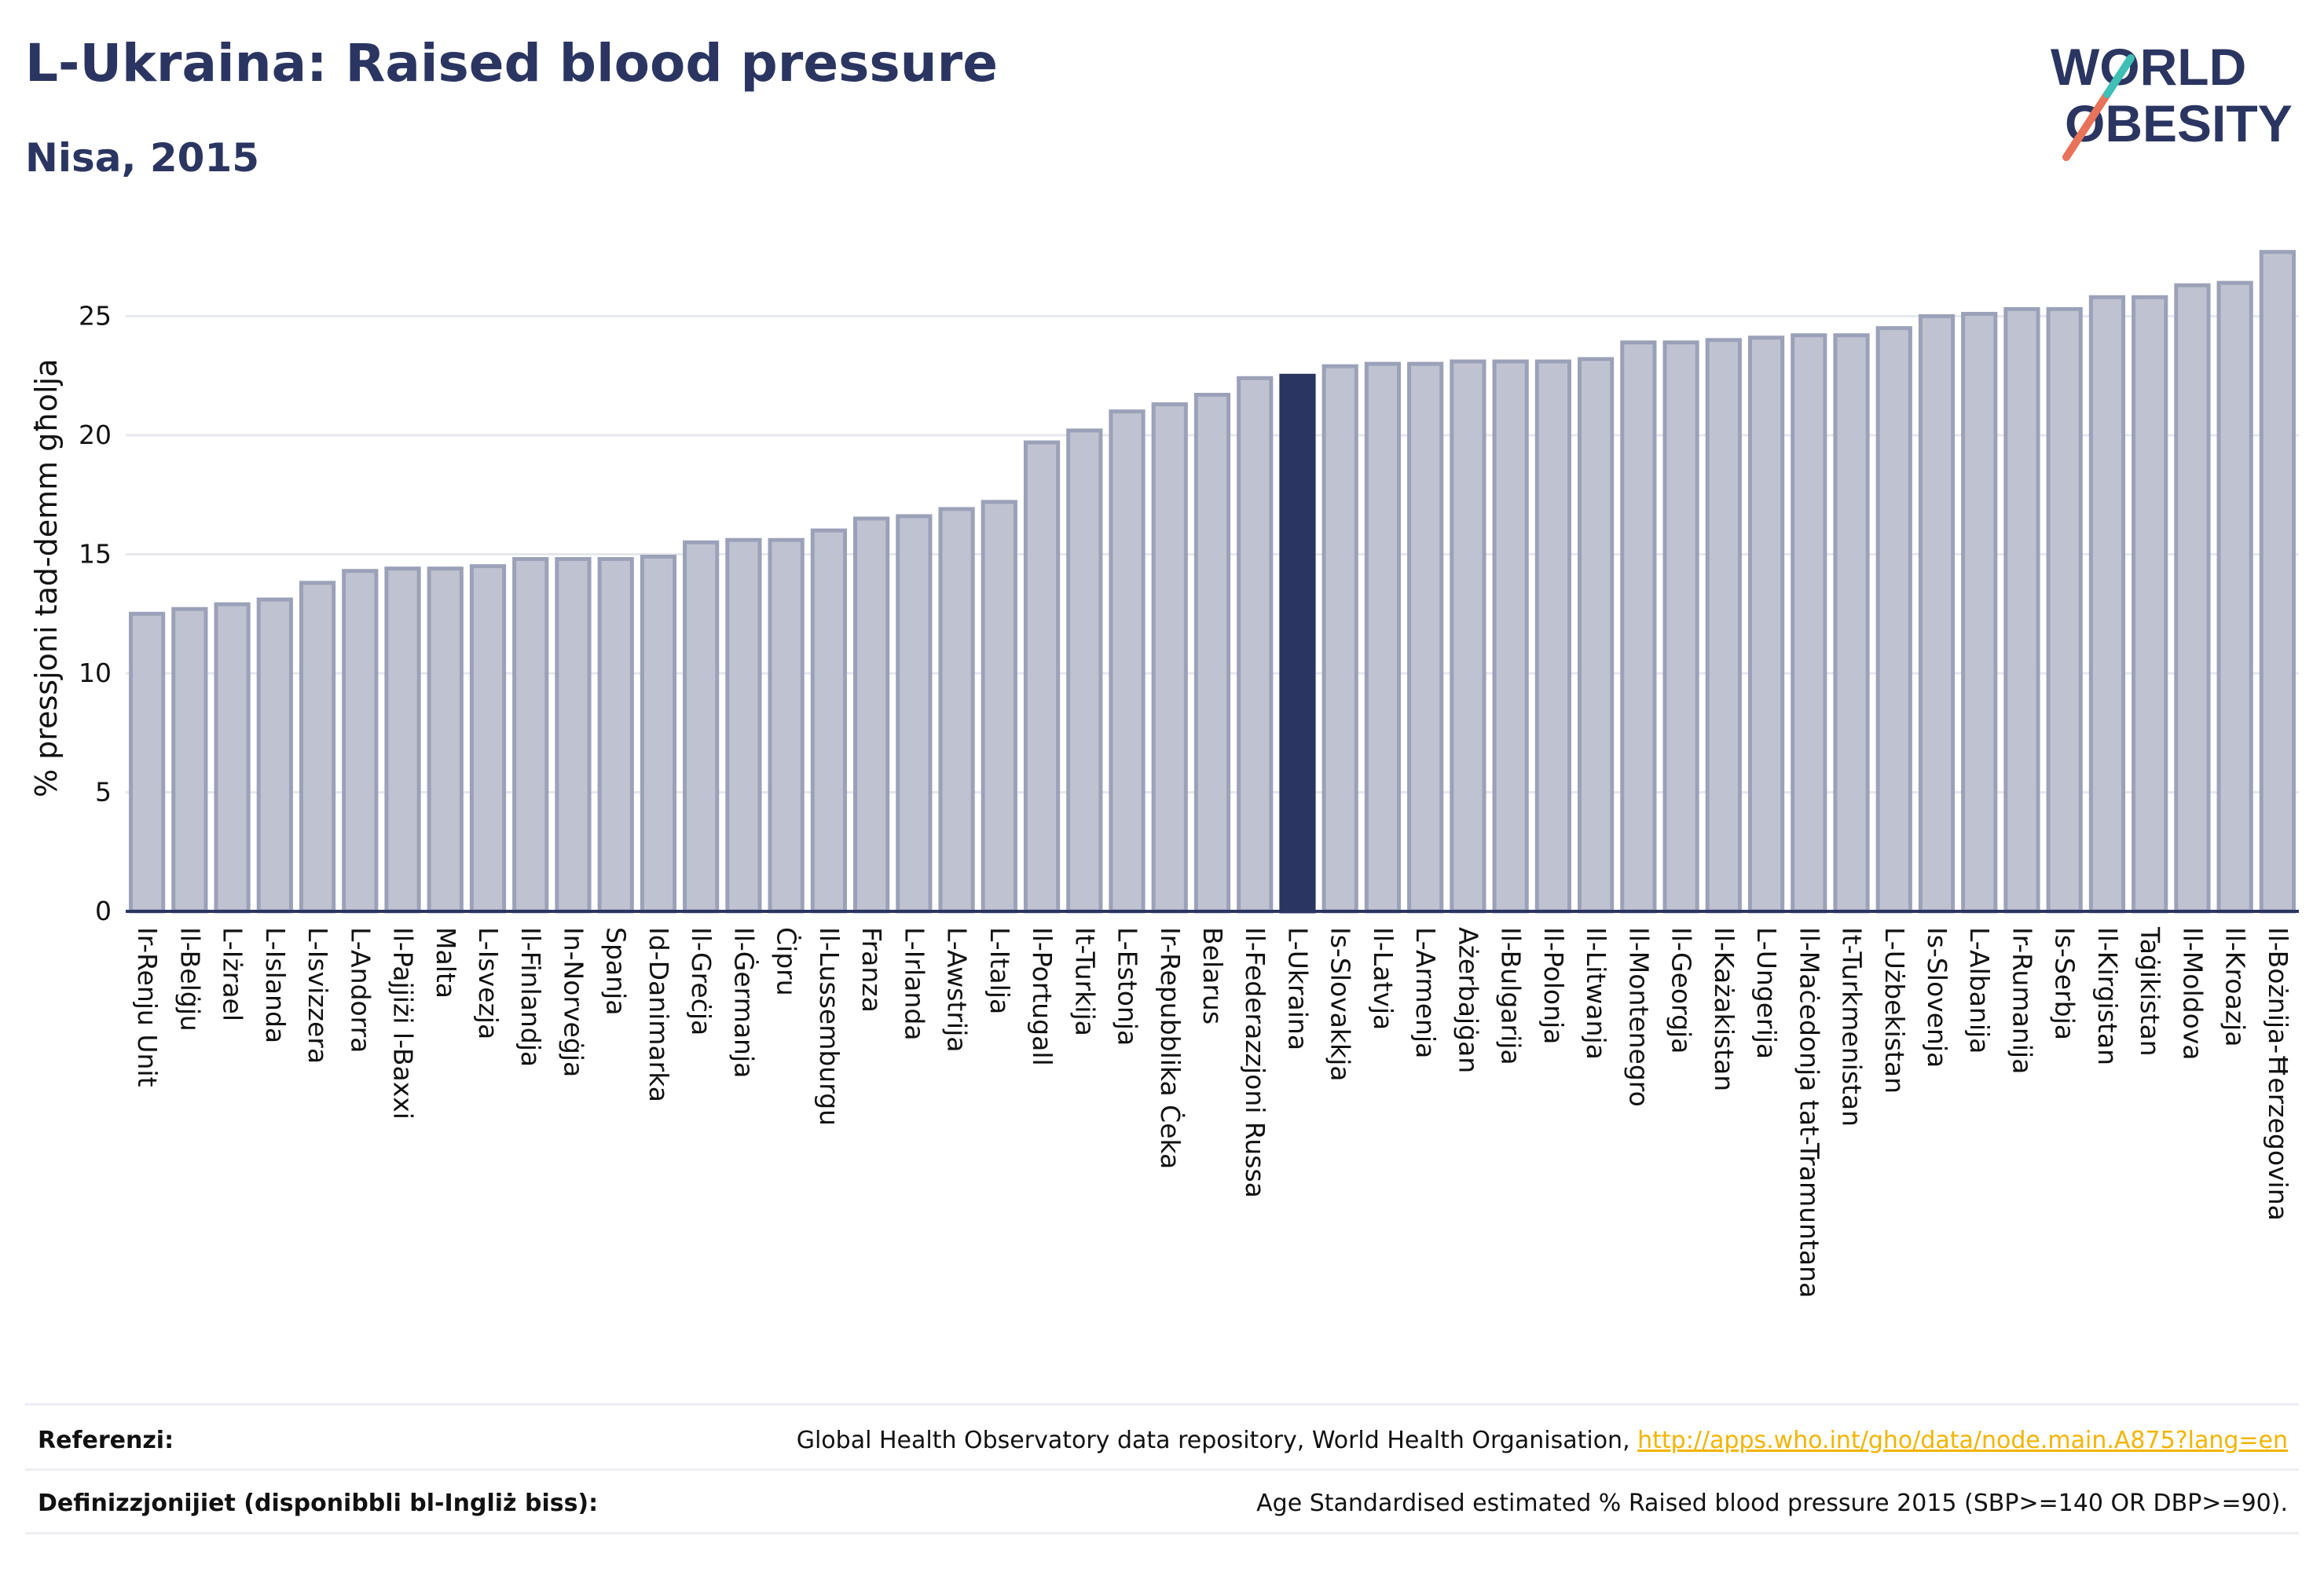 This screenshot has width=2324, height=1576. What do you see at coordinates (1894, 1010) in the screenshot?
I see `x-tick-label: L-Użbekistan` at bounding box center [1894, 1010].